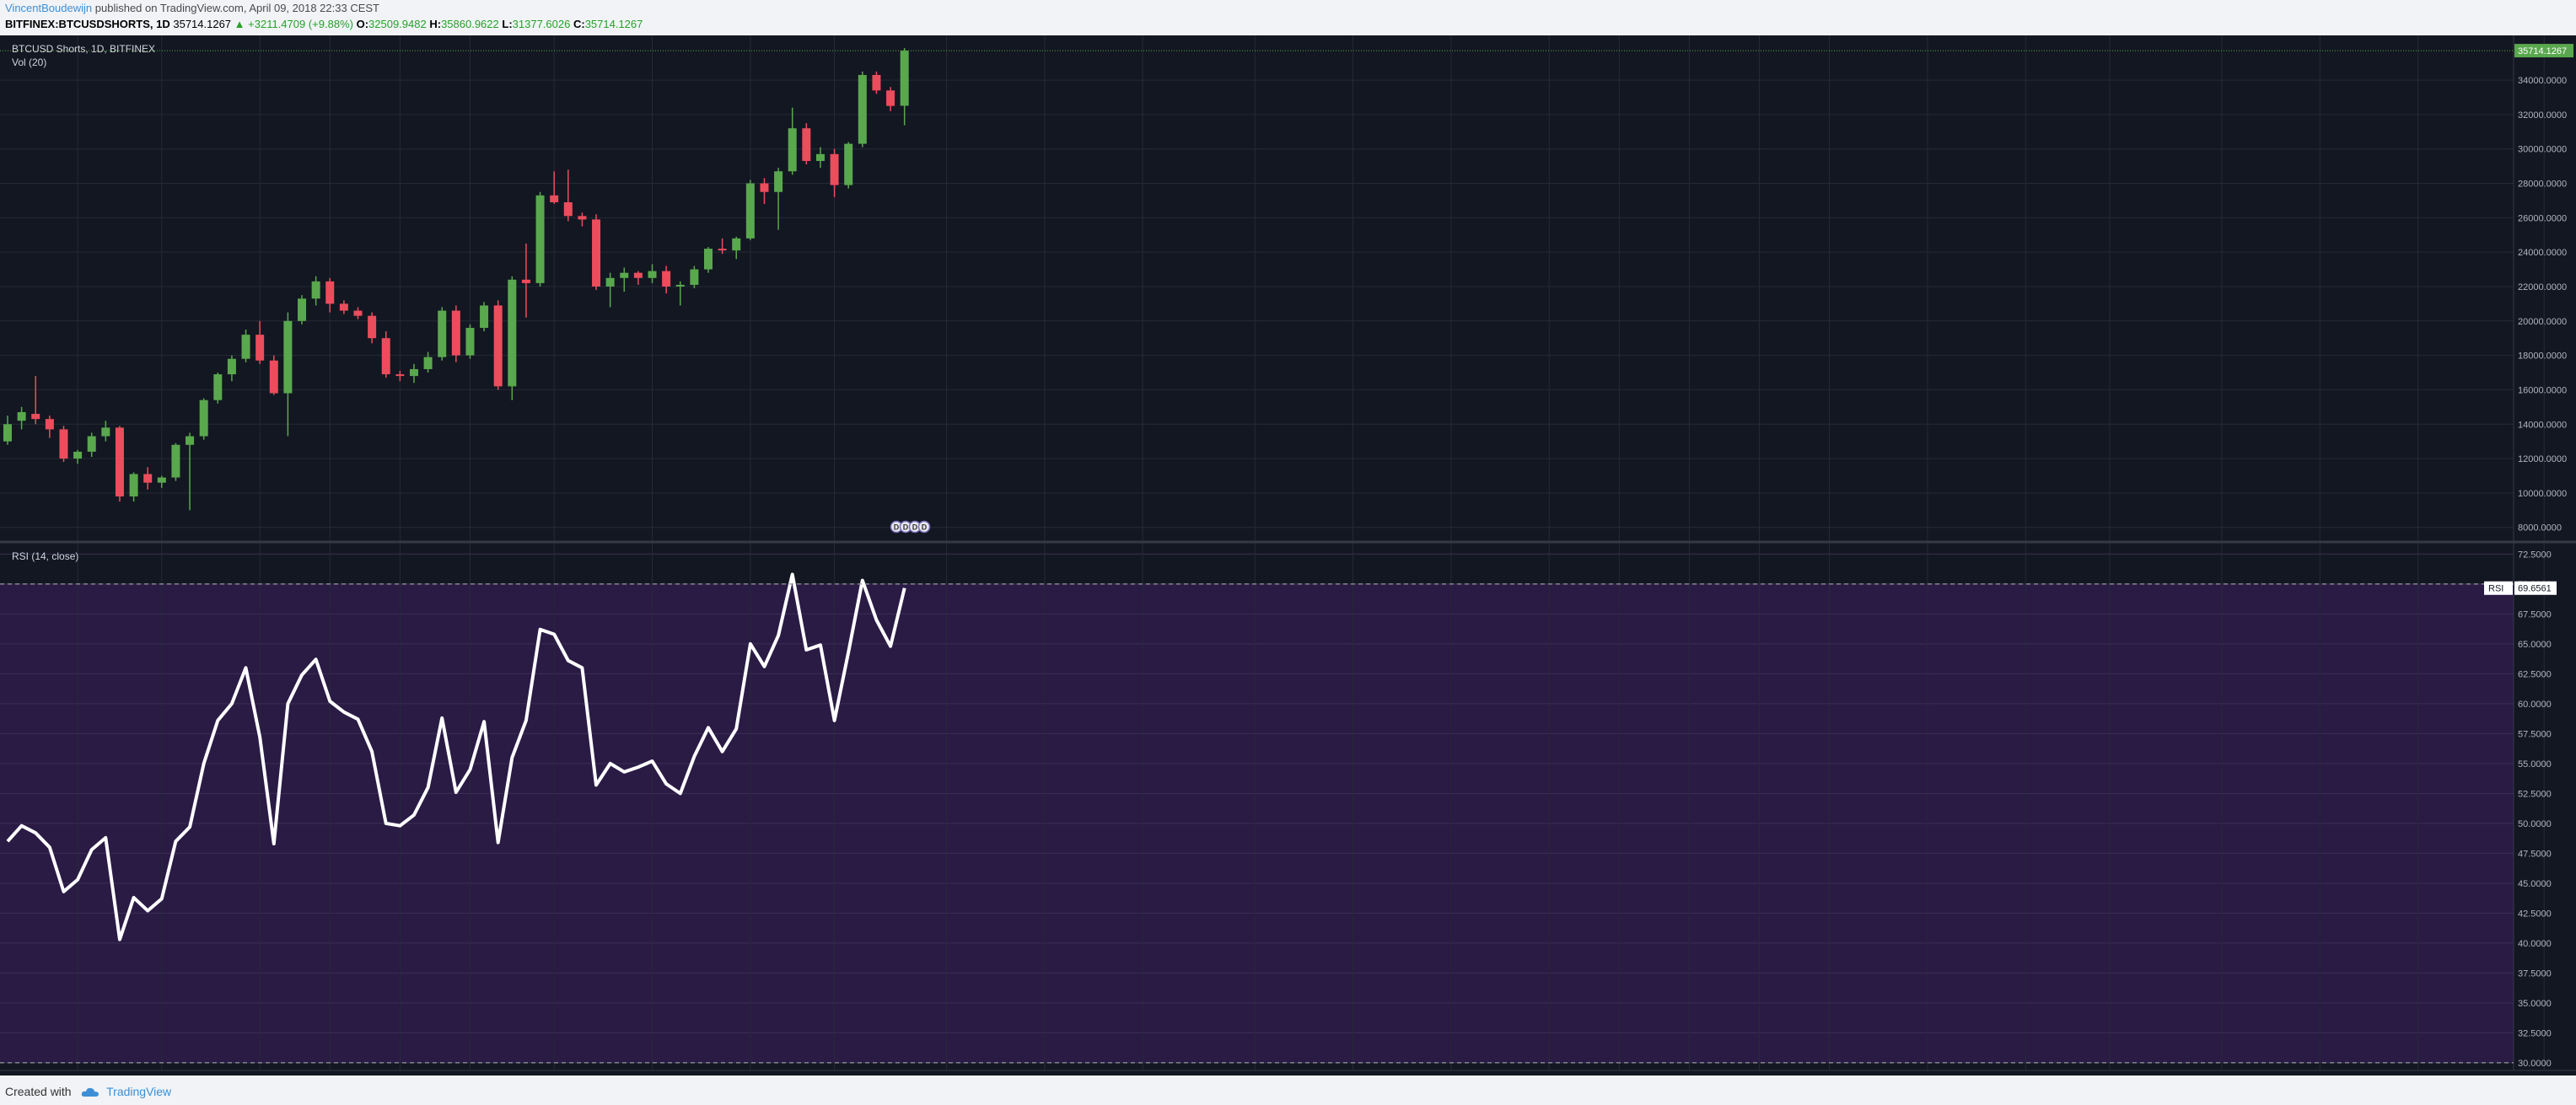 The image size is (2576, 1105). Describe the element at coordinates (2535, 614) in the screenshot. I see `rsi-tick-label: 67.5000` at that location.